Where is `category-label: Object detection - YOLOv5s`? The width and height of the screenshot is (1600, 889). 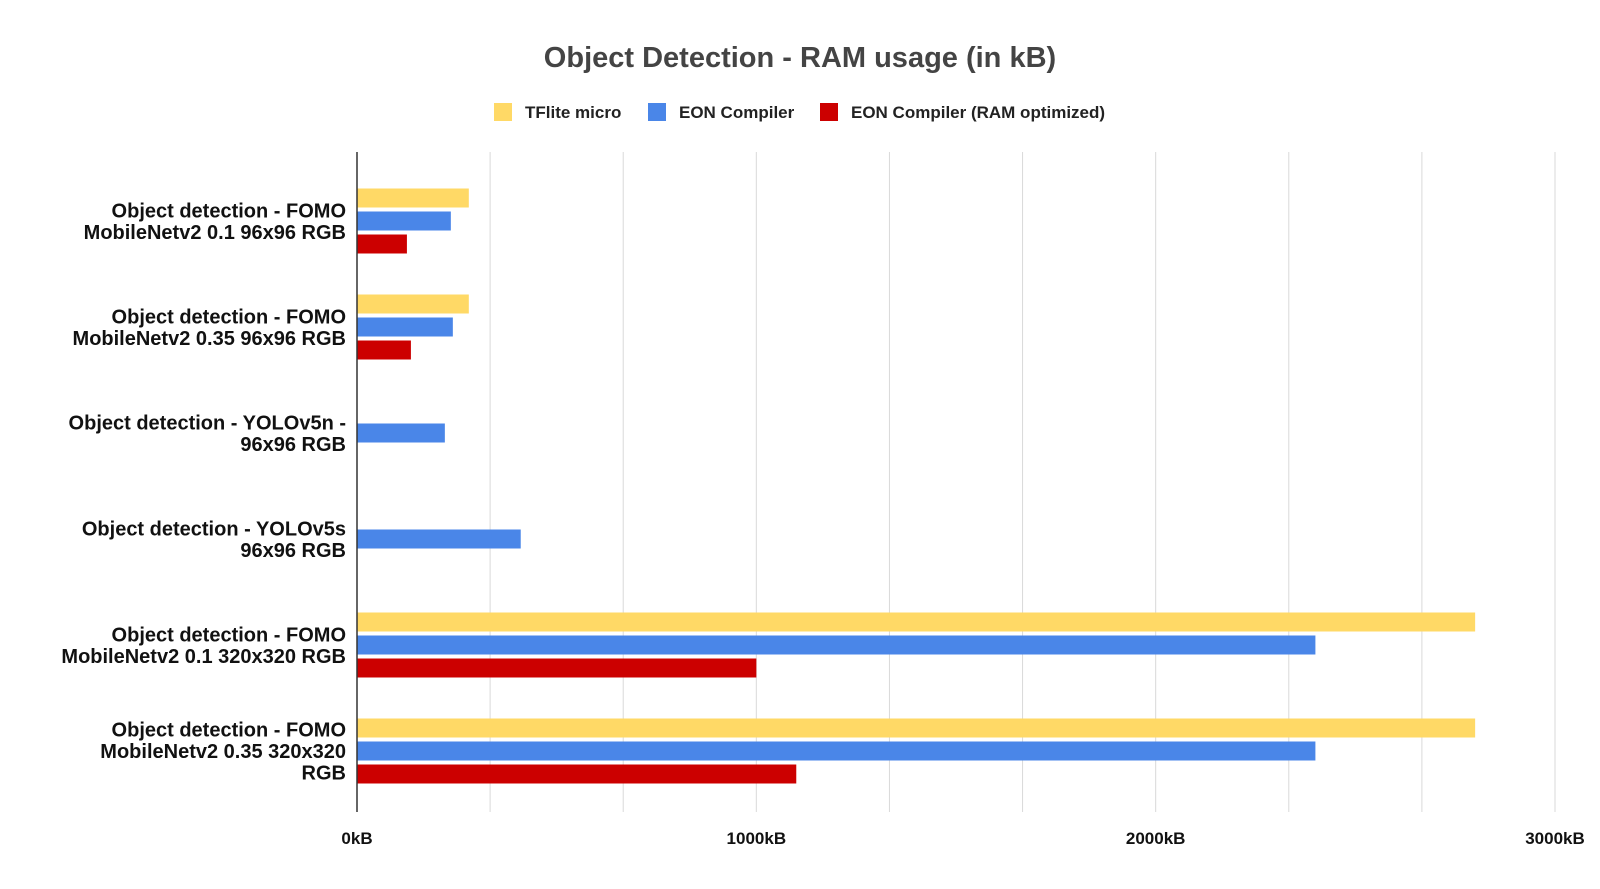
category-label: Object detection - YOLOv5s is located at coordinates (214, 529).